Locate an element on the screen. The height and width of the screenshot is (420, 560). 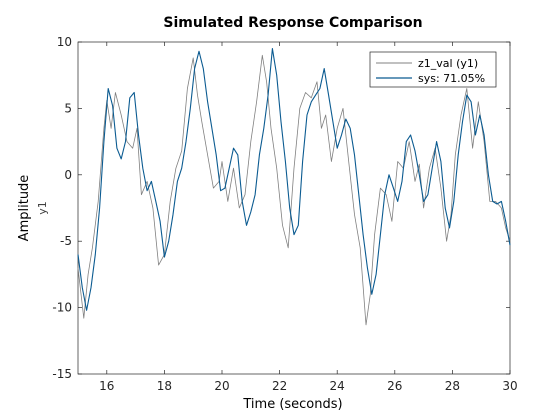
x-tick-label: 16 is located at coordinates (106, 386).